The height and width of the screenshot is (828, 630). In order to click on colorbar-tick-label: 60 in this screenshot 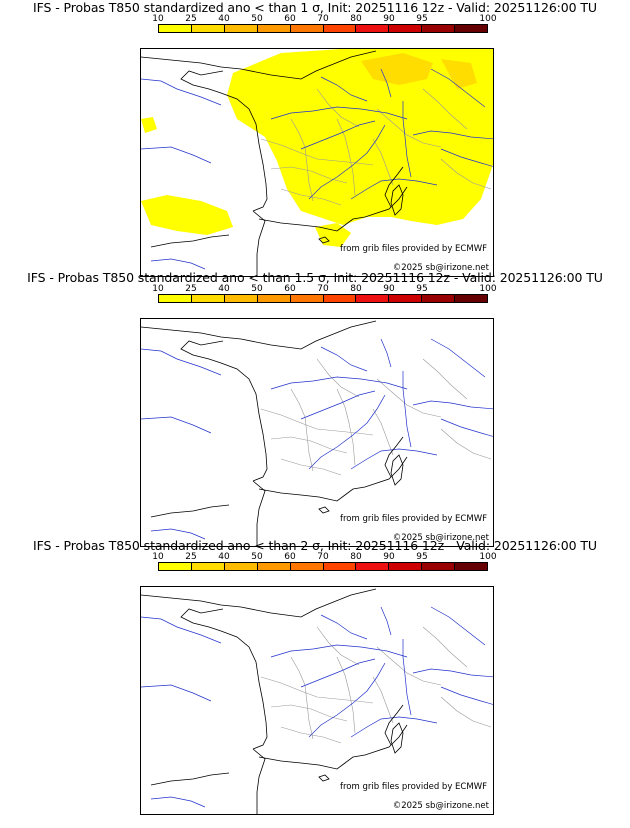, I will do `click(290, 289)`.